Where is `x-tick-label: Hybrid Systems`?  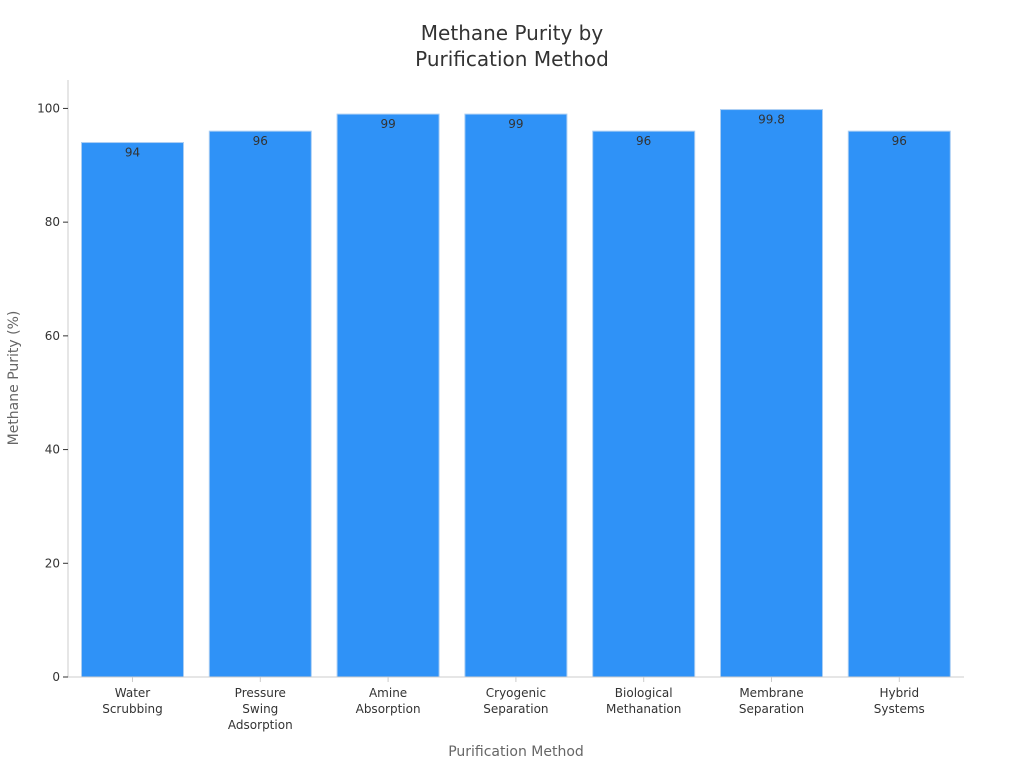 x-tick-label: Hybrid Systems is located at coordinates (899, 701).